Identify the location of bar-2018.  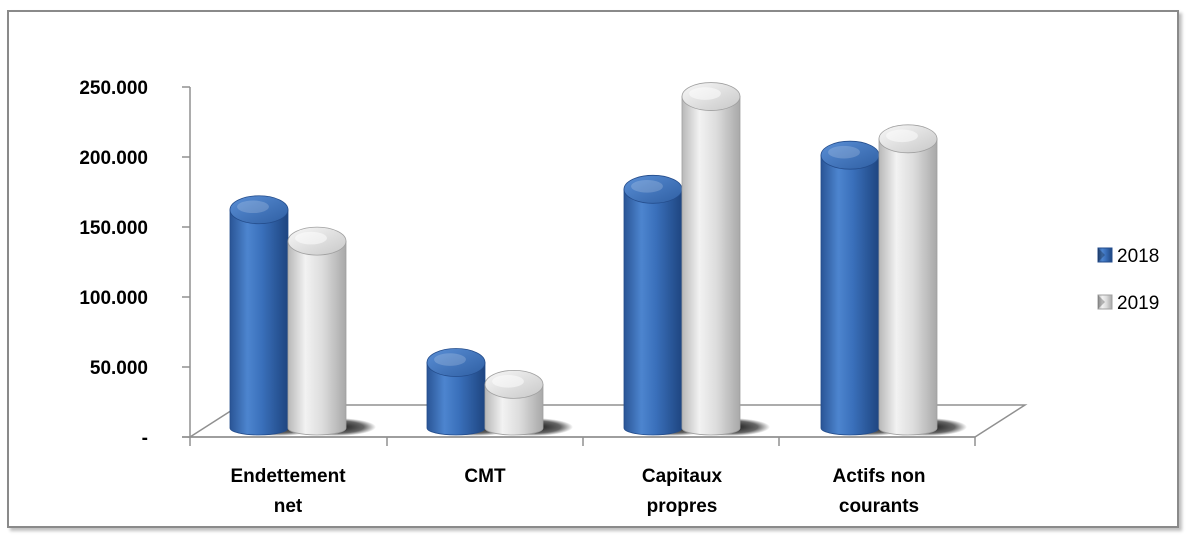
(667, 305).